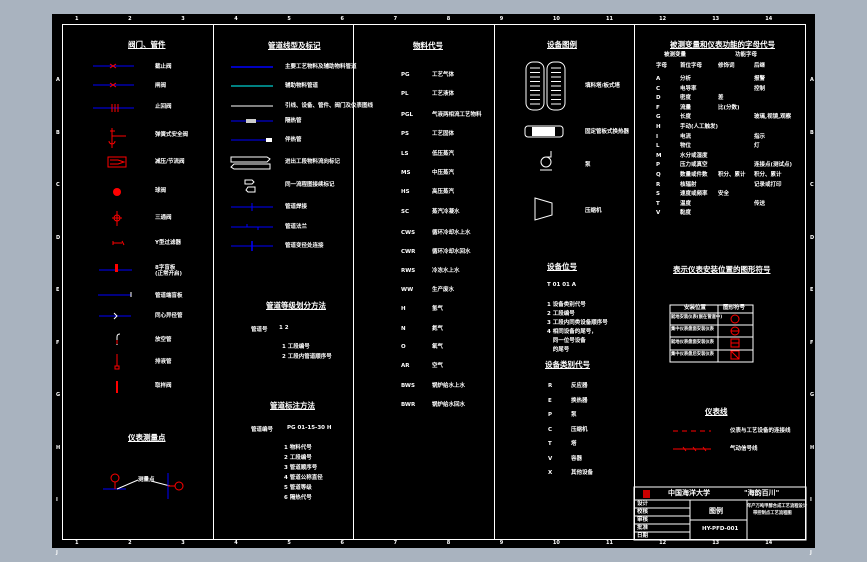 Image resolution: width=867 pixels, height=562 pixels. I want to click on grid-column-label: 9, so click(501, 19).